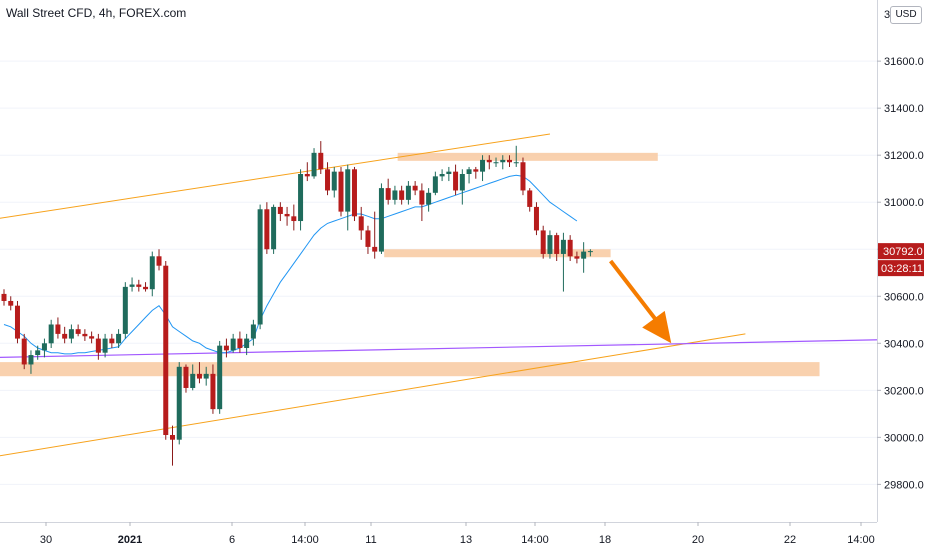  I want to click on y-tick-label: 29800.0, so click(904, 485).